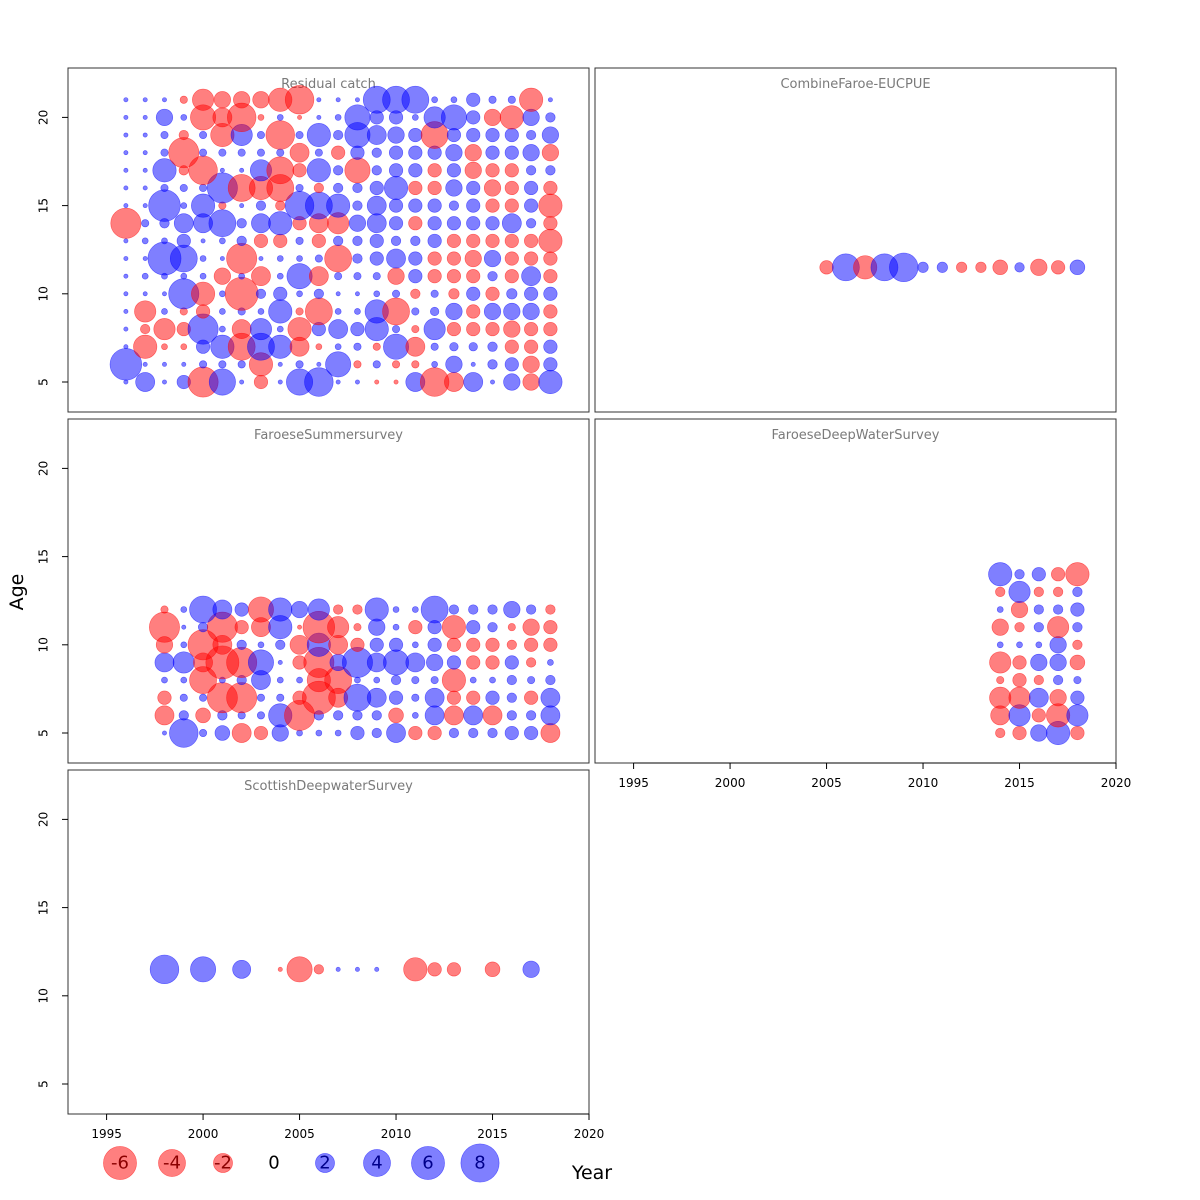  What do you see at coordinates (17, 592) in the screenshot?
I see `y-axis-title: Age` at bounding box center [17, 592].